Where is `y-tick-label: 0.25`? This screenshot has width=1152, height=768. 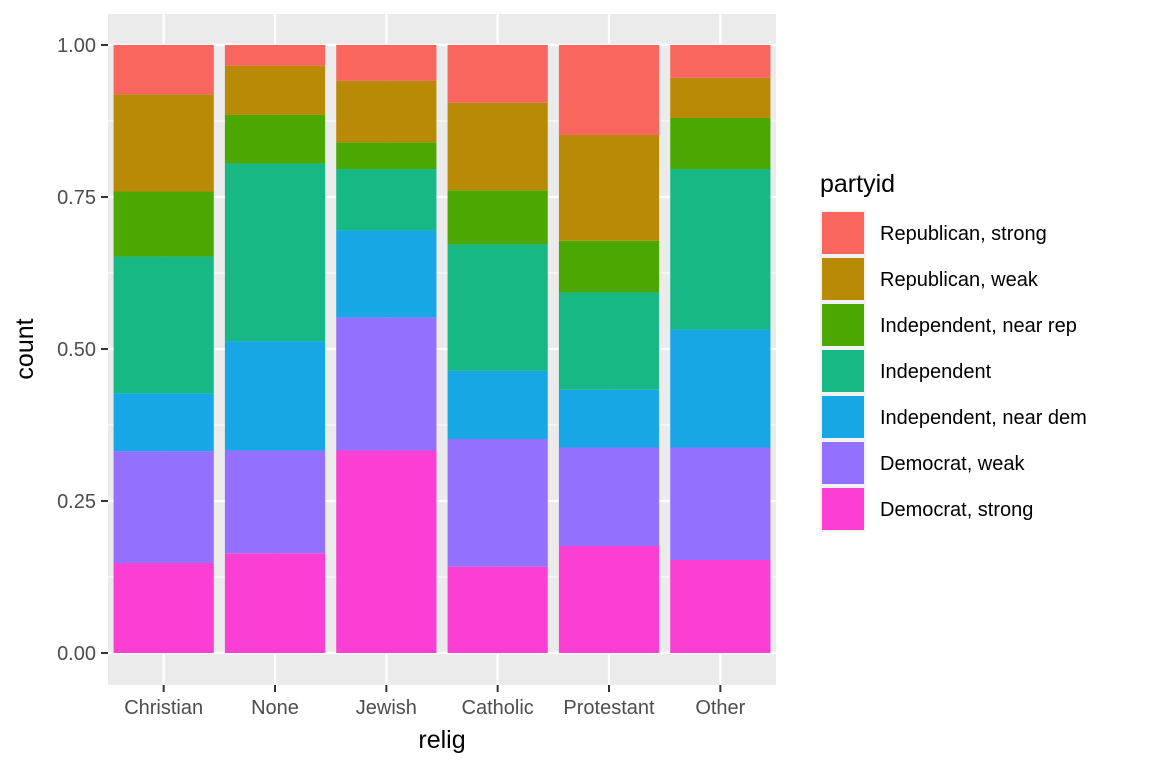
y-tick-label: 0.25 is located at coordinates (76, 502).